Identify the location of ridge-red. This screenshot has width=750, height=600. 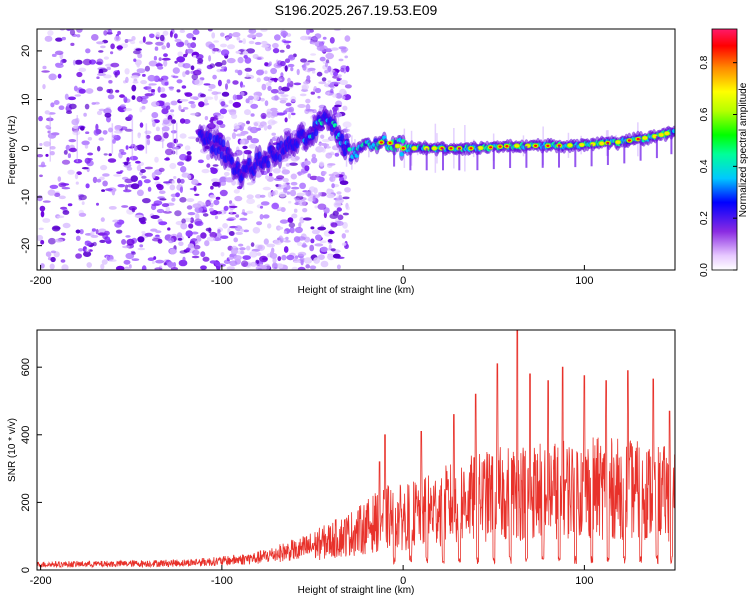
(507, 146).